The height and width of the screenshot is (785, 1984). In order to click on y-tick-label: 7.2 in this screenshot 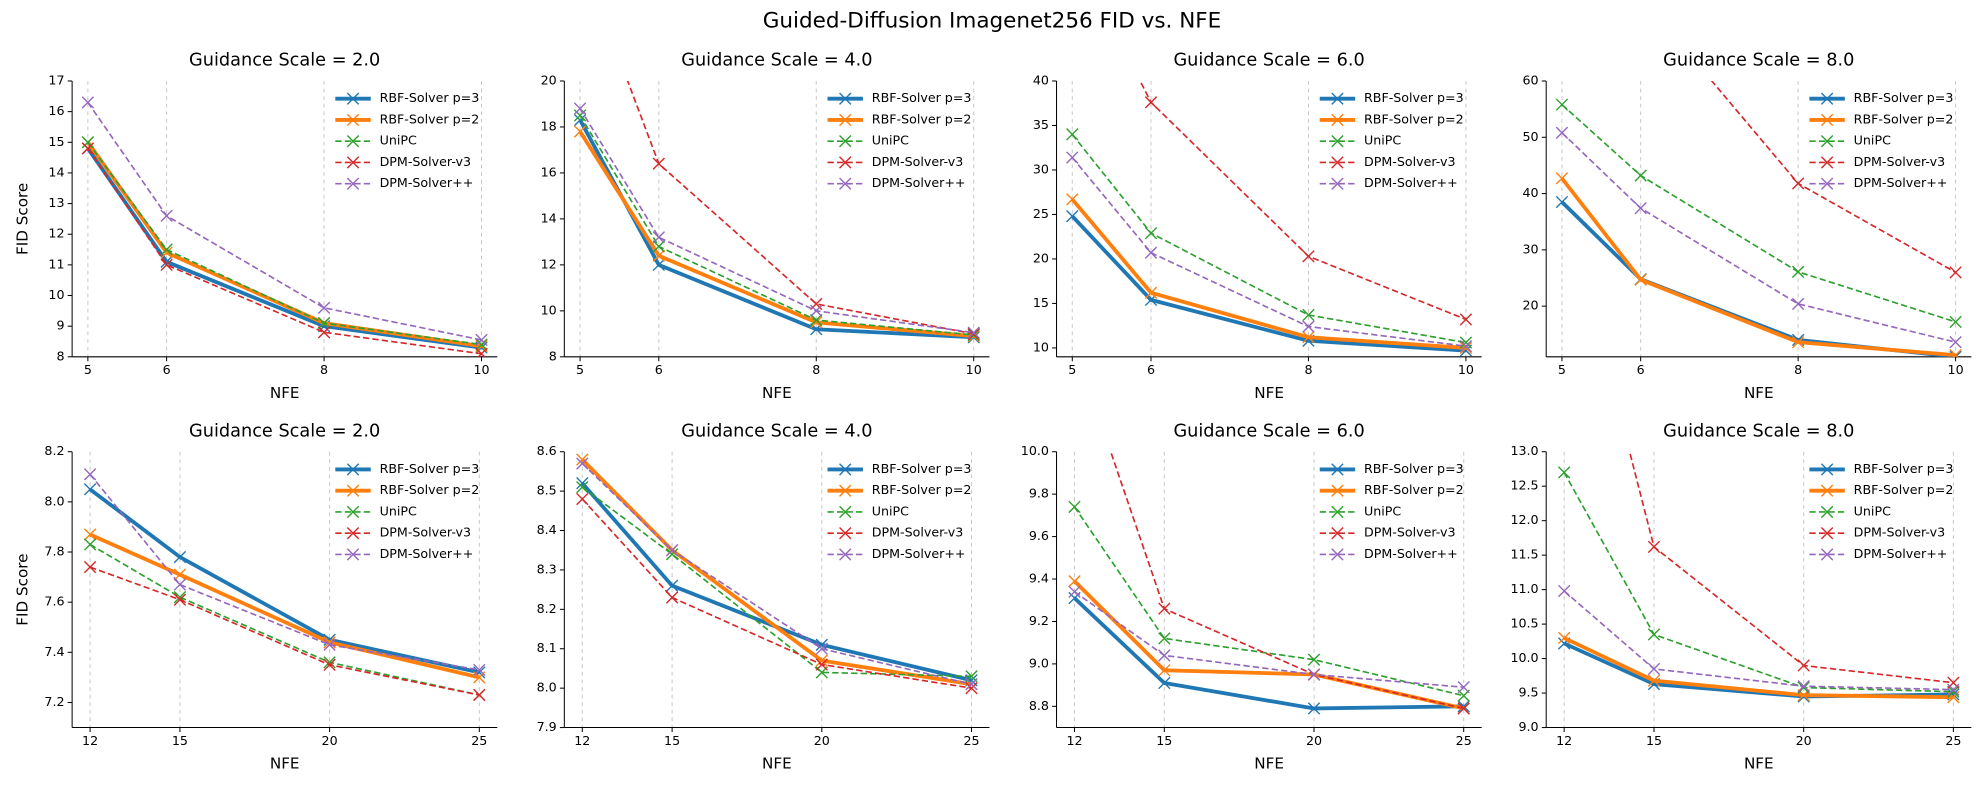, I will do `click(54, 701)`.